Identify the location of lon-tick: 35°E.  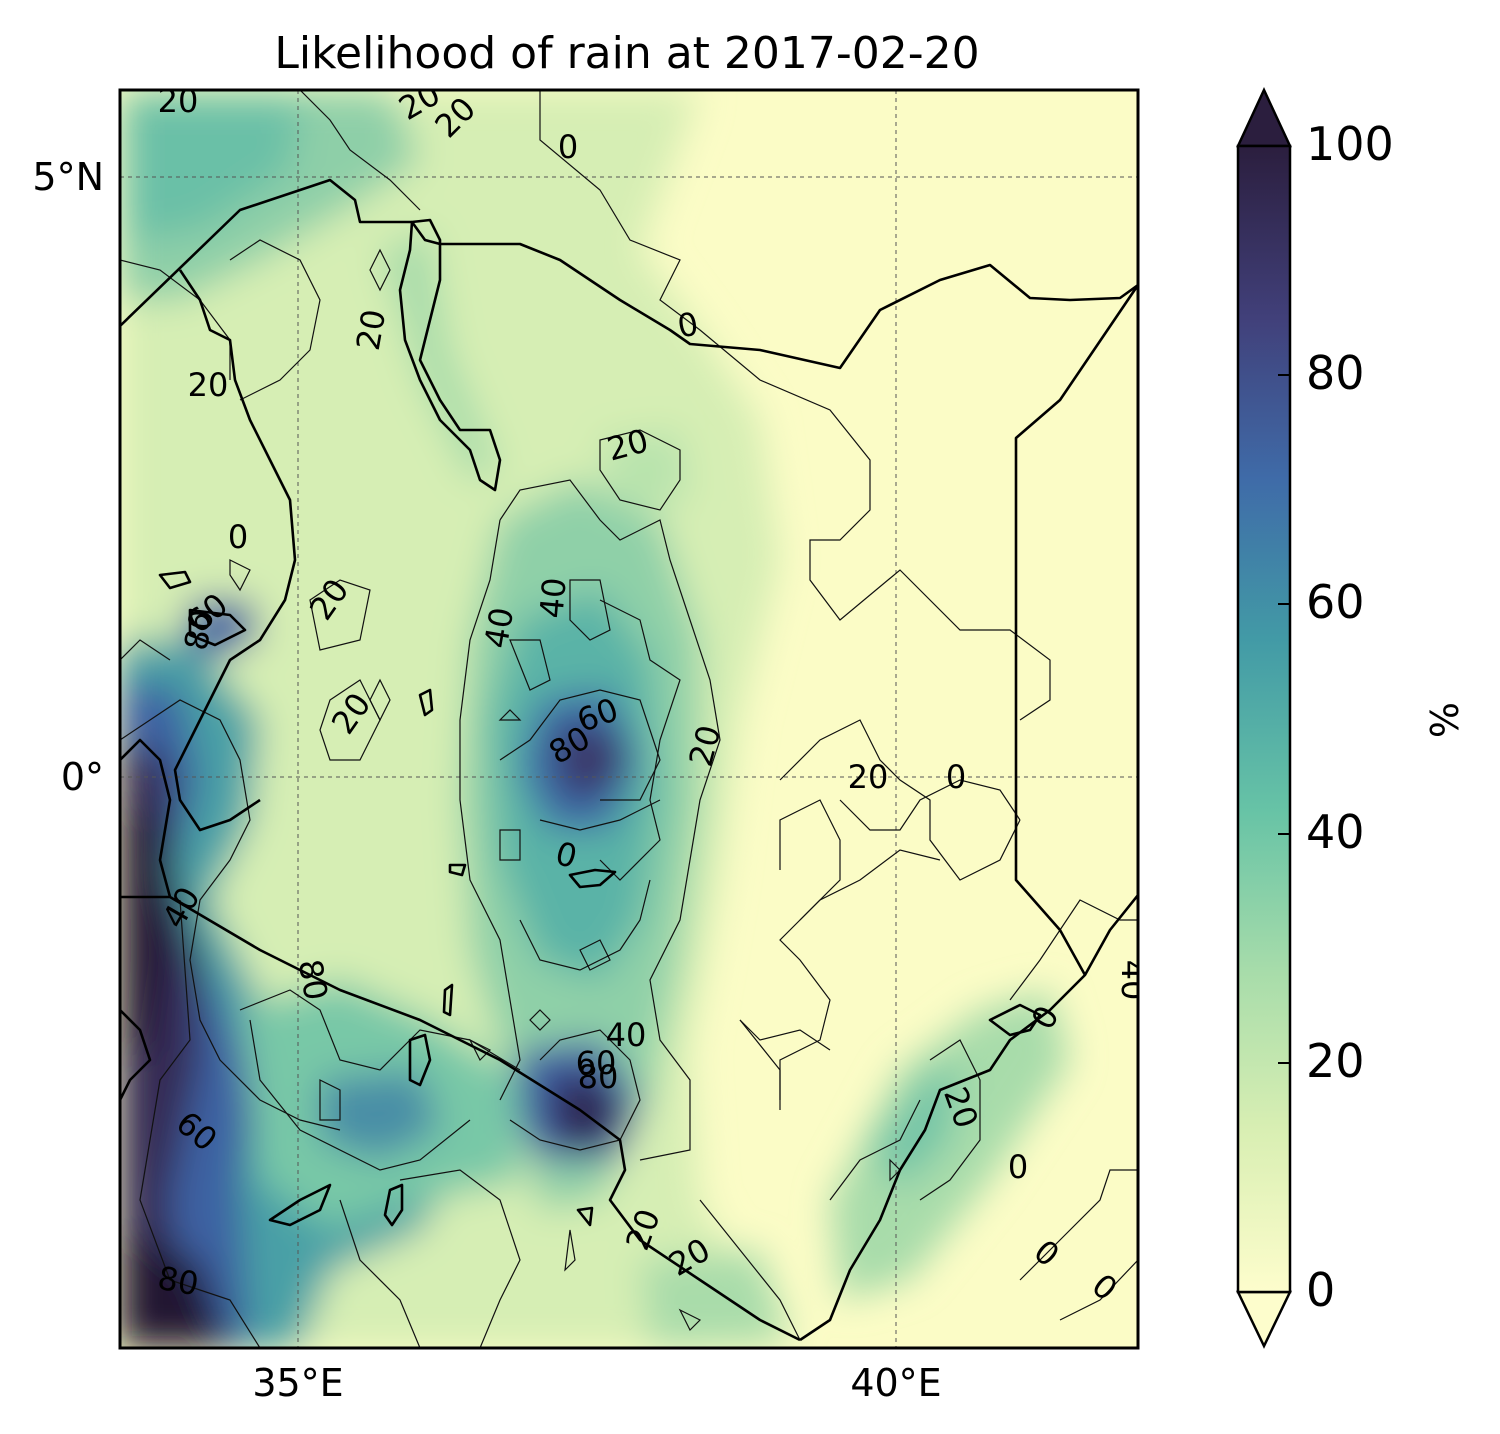
(297, 1383).